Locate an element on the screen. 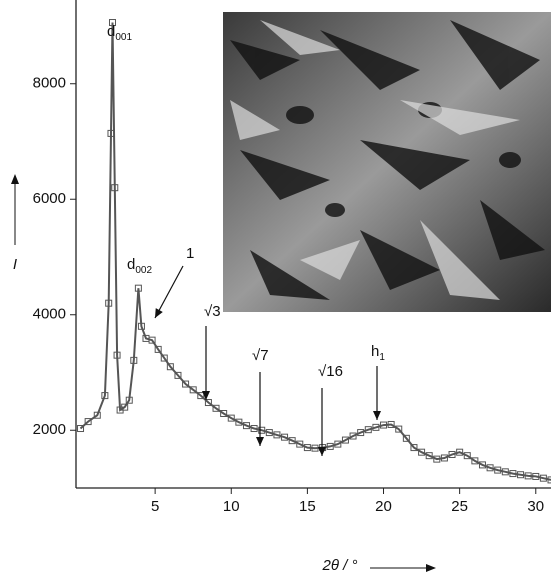 The height and width of the screenshot is (578, 551). annotation: √3 is located at coordinates (212, 311).